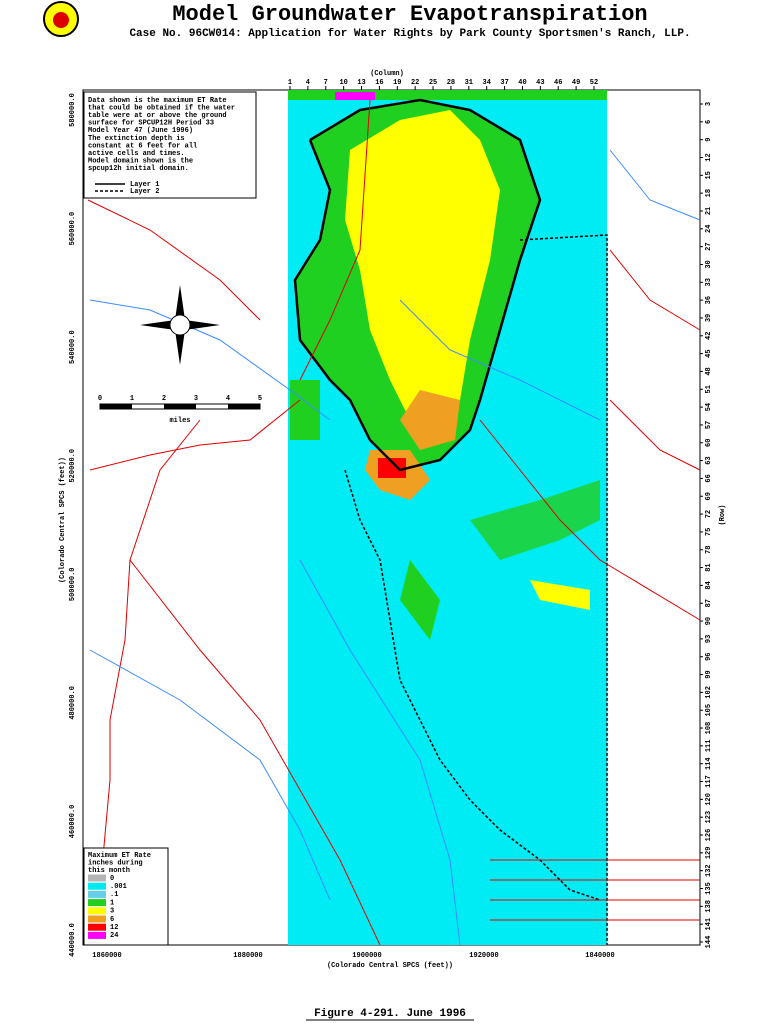 The height and width of the screenshot is (1024, 768). Describe the element at coordinates (73, 822) in the screenshot. I see `y-tick: 460000.0` at that location.